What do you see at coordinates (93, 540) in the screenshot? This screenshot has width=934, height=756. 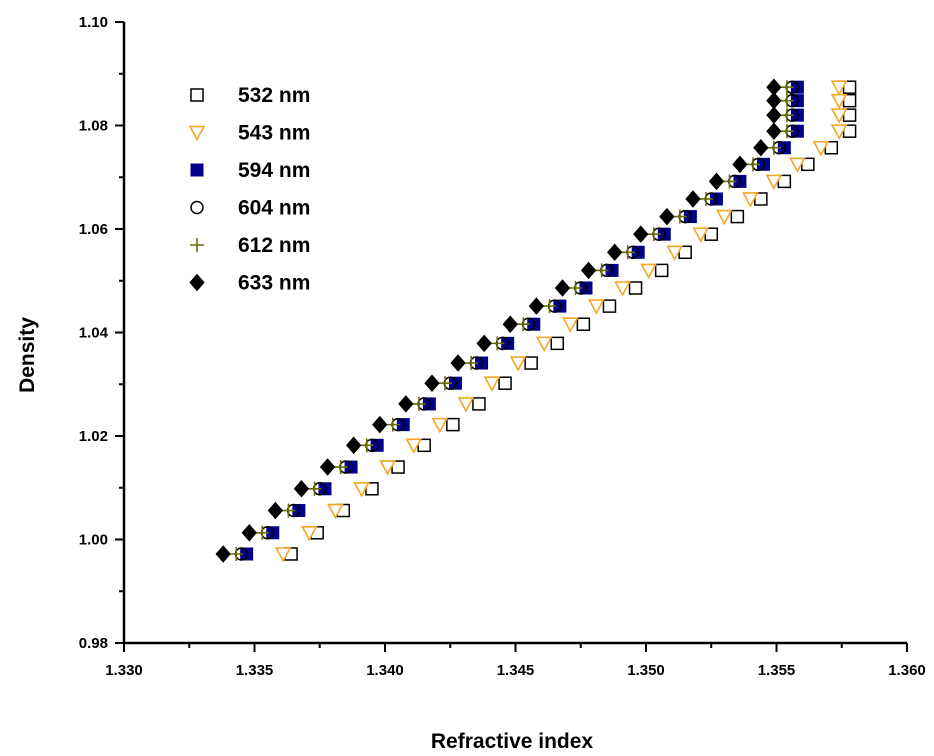 I see `y-tick-label: 1.00` at bounding box center [93, 540].